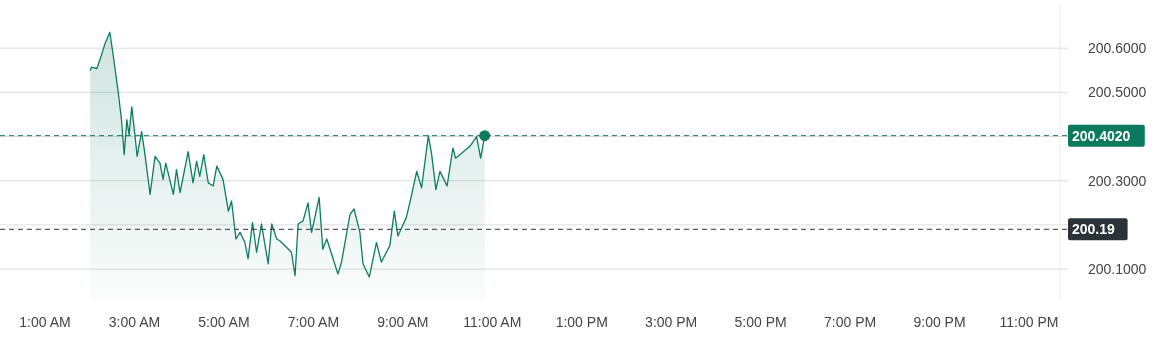 This screenshot has width=1171, height=340. I want to click on x-tick-label: 5:00 AM, so click(224, 322).